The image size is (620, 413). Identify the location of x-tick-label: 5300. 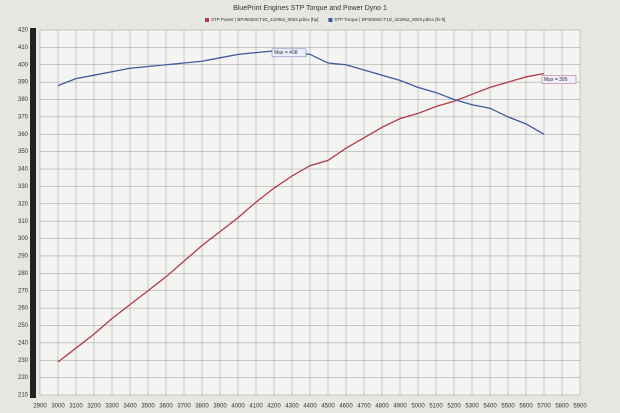
(472, 407).